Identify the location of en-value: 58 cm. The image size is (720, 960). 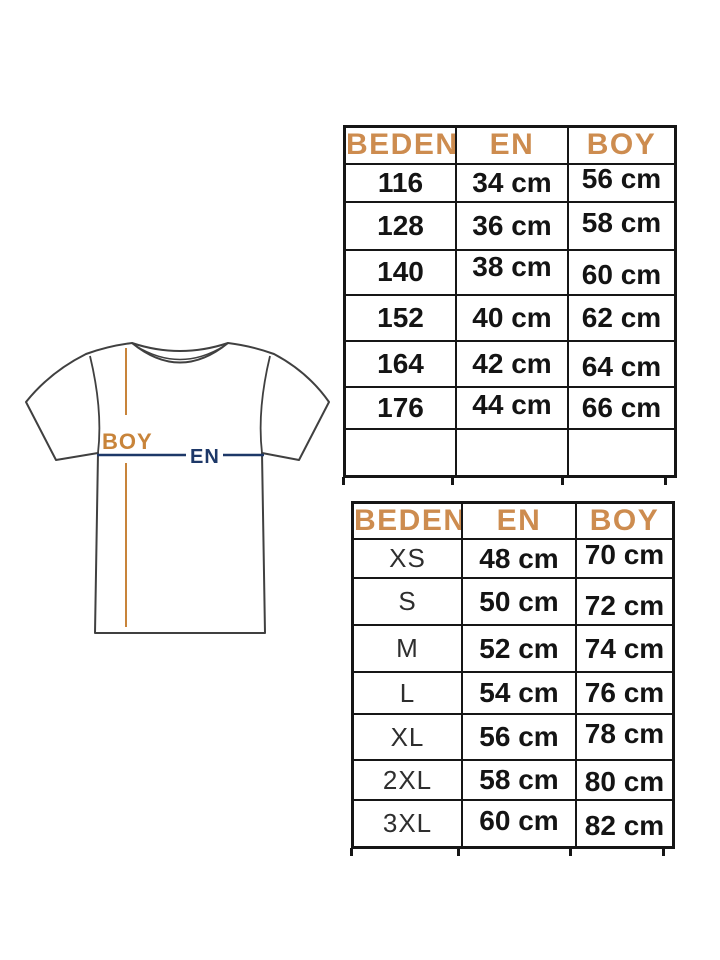
(519, 779).